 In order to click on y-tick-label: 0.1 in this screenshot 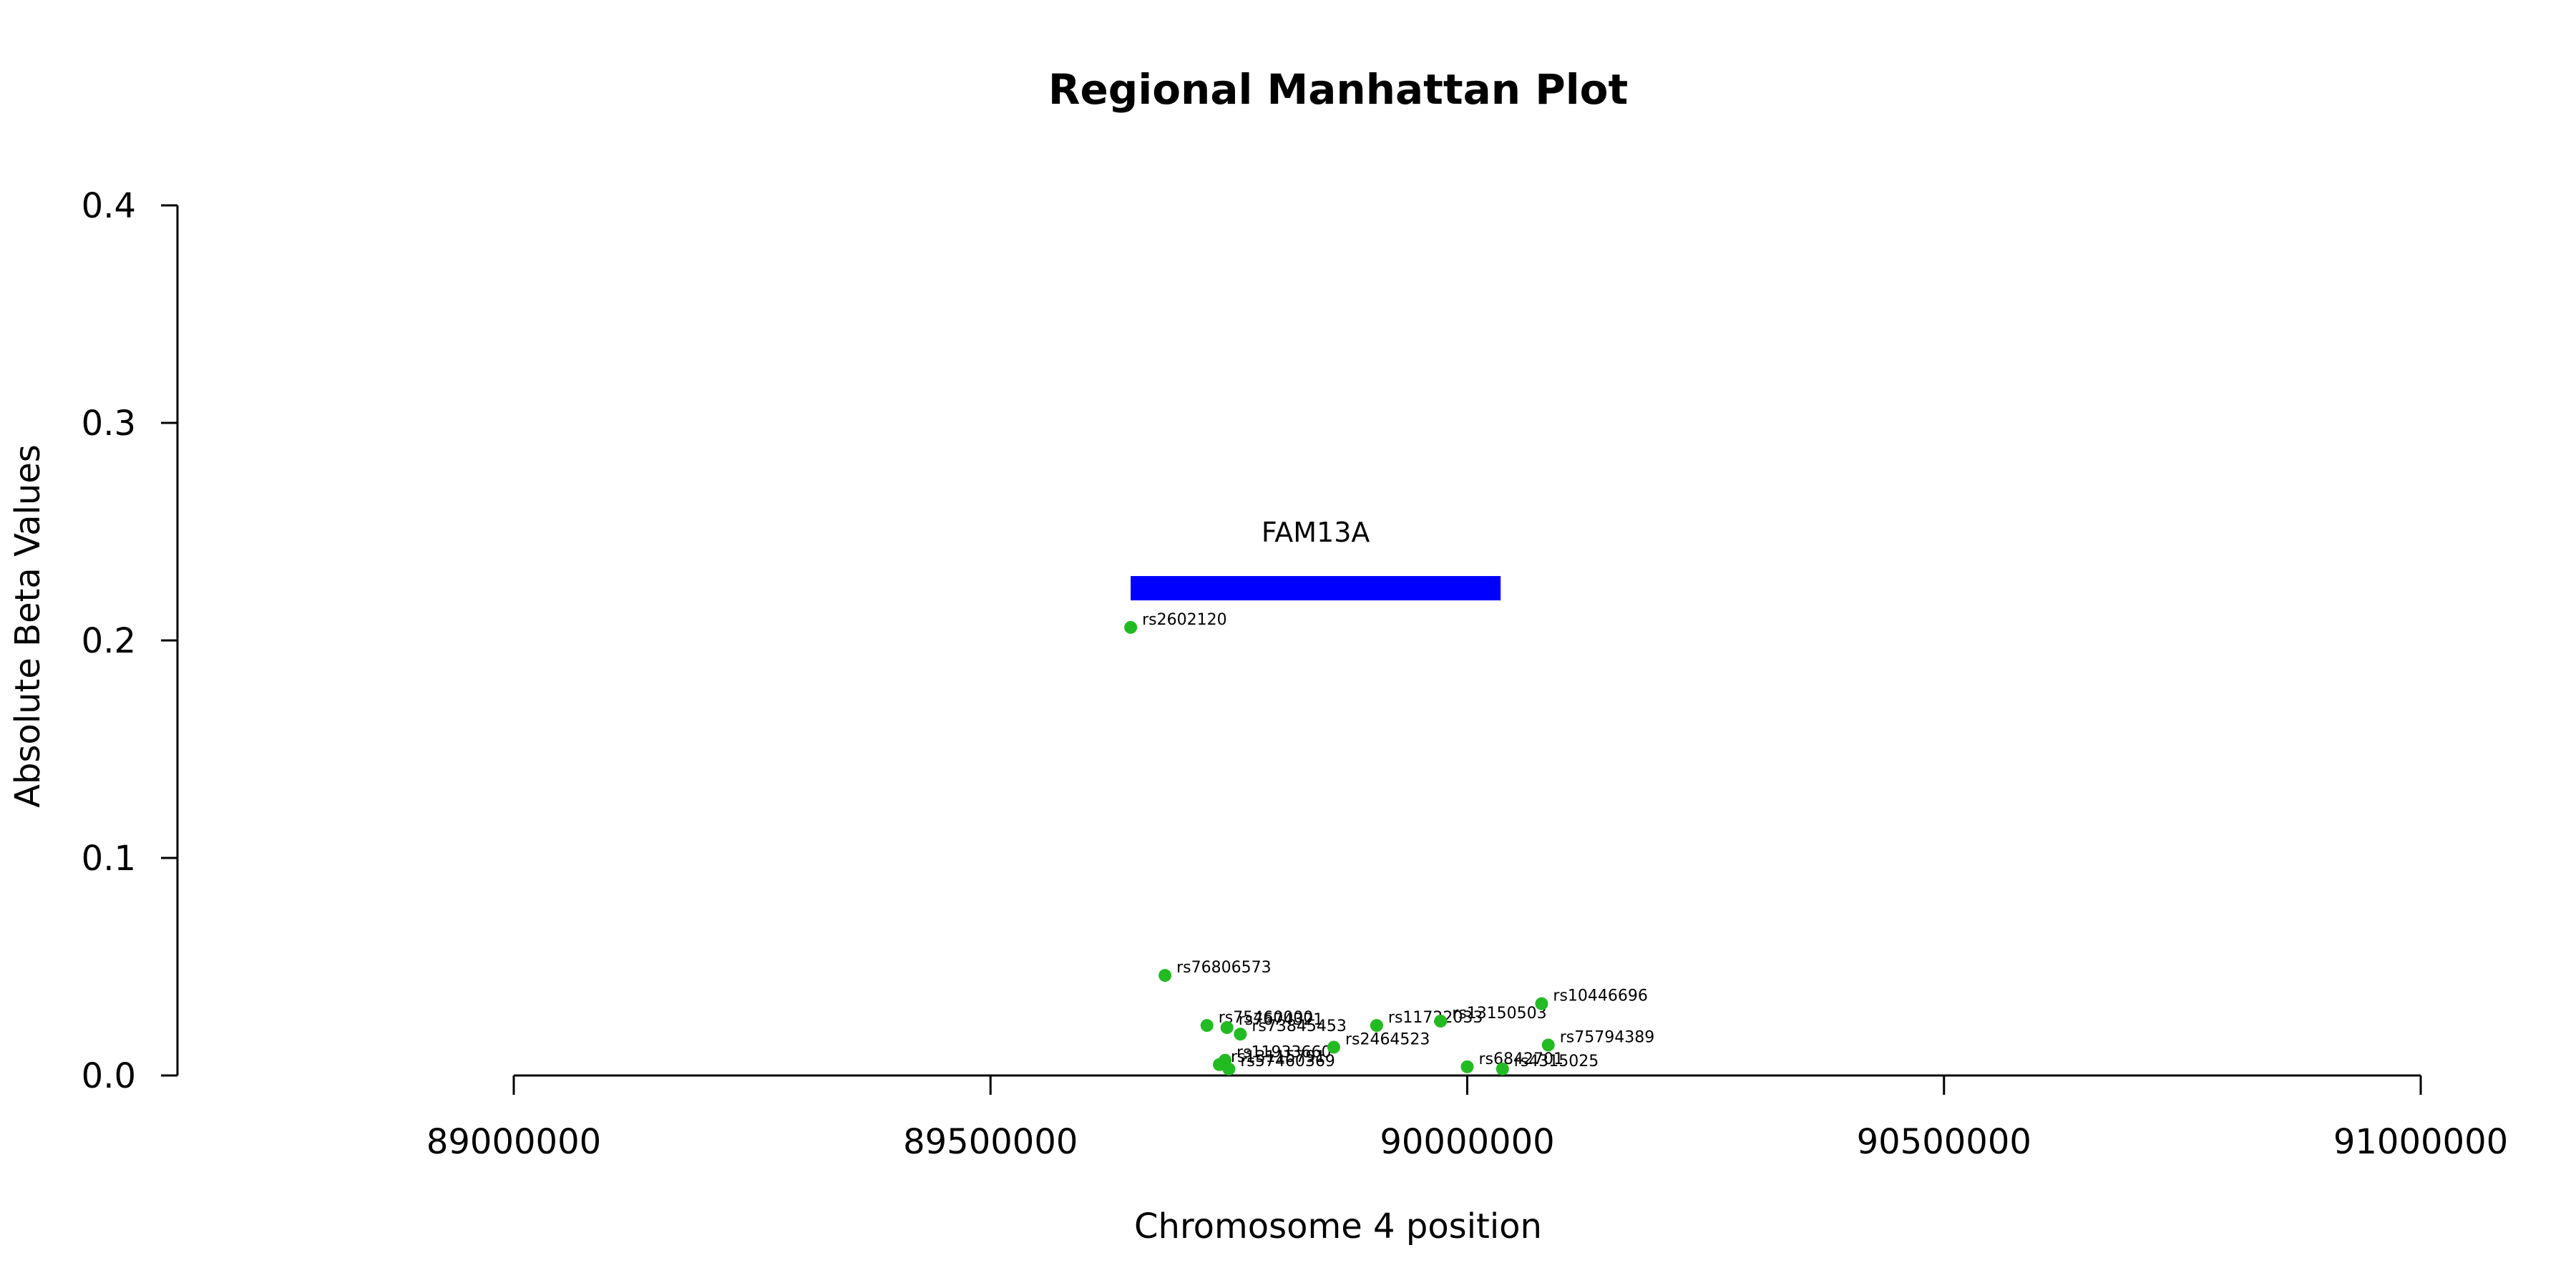, I will do `click(109, 859)`.